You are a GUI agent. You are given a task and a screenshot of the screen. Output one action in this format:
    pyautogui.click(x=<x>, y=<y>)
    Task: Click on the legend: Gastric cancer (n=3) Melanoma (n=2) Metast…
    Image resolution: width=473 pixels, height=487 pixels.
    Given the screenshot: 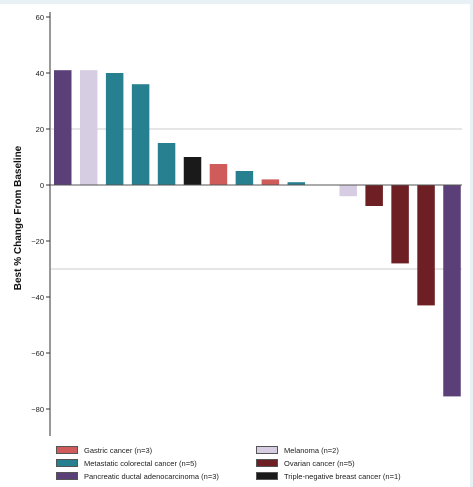 What is the action you would take?
    pyautogui.click(x=246, y=463)
    